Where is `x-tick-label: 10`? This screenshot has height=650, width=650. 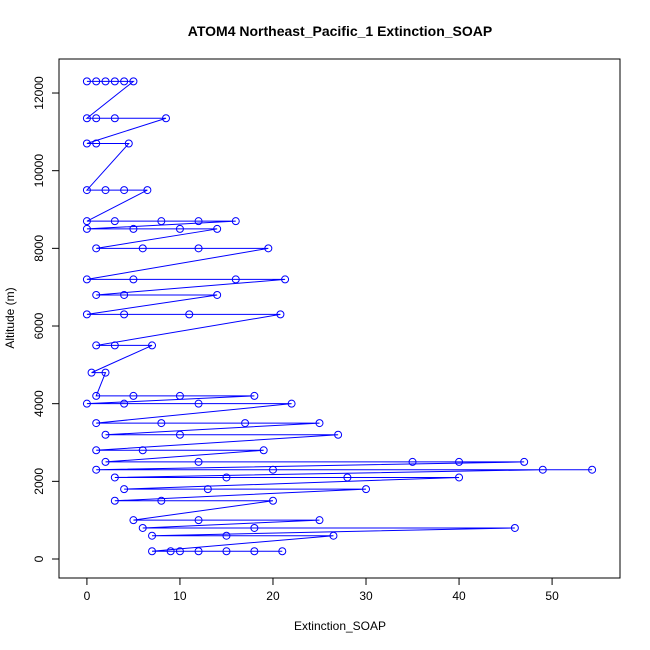
x-tick-label: 10 is located at coordinates (180, 596).